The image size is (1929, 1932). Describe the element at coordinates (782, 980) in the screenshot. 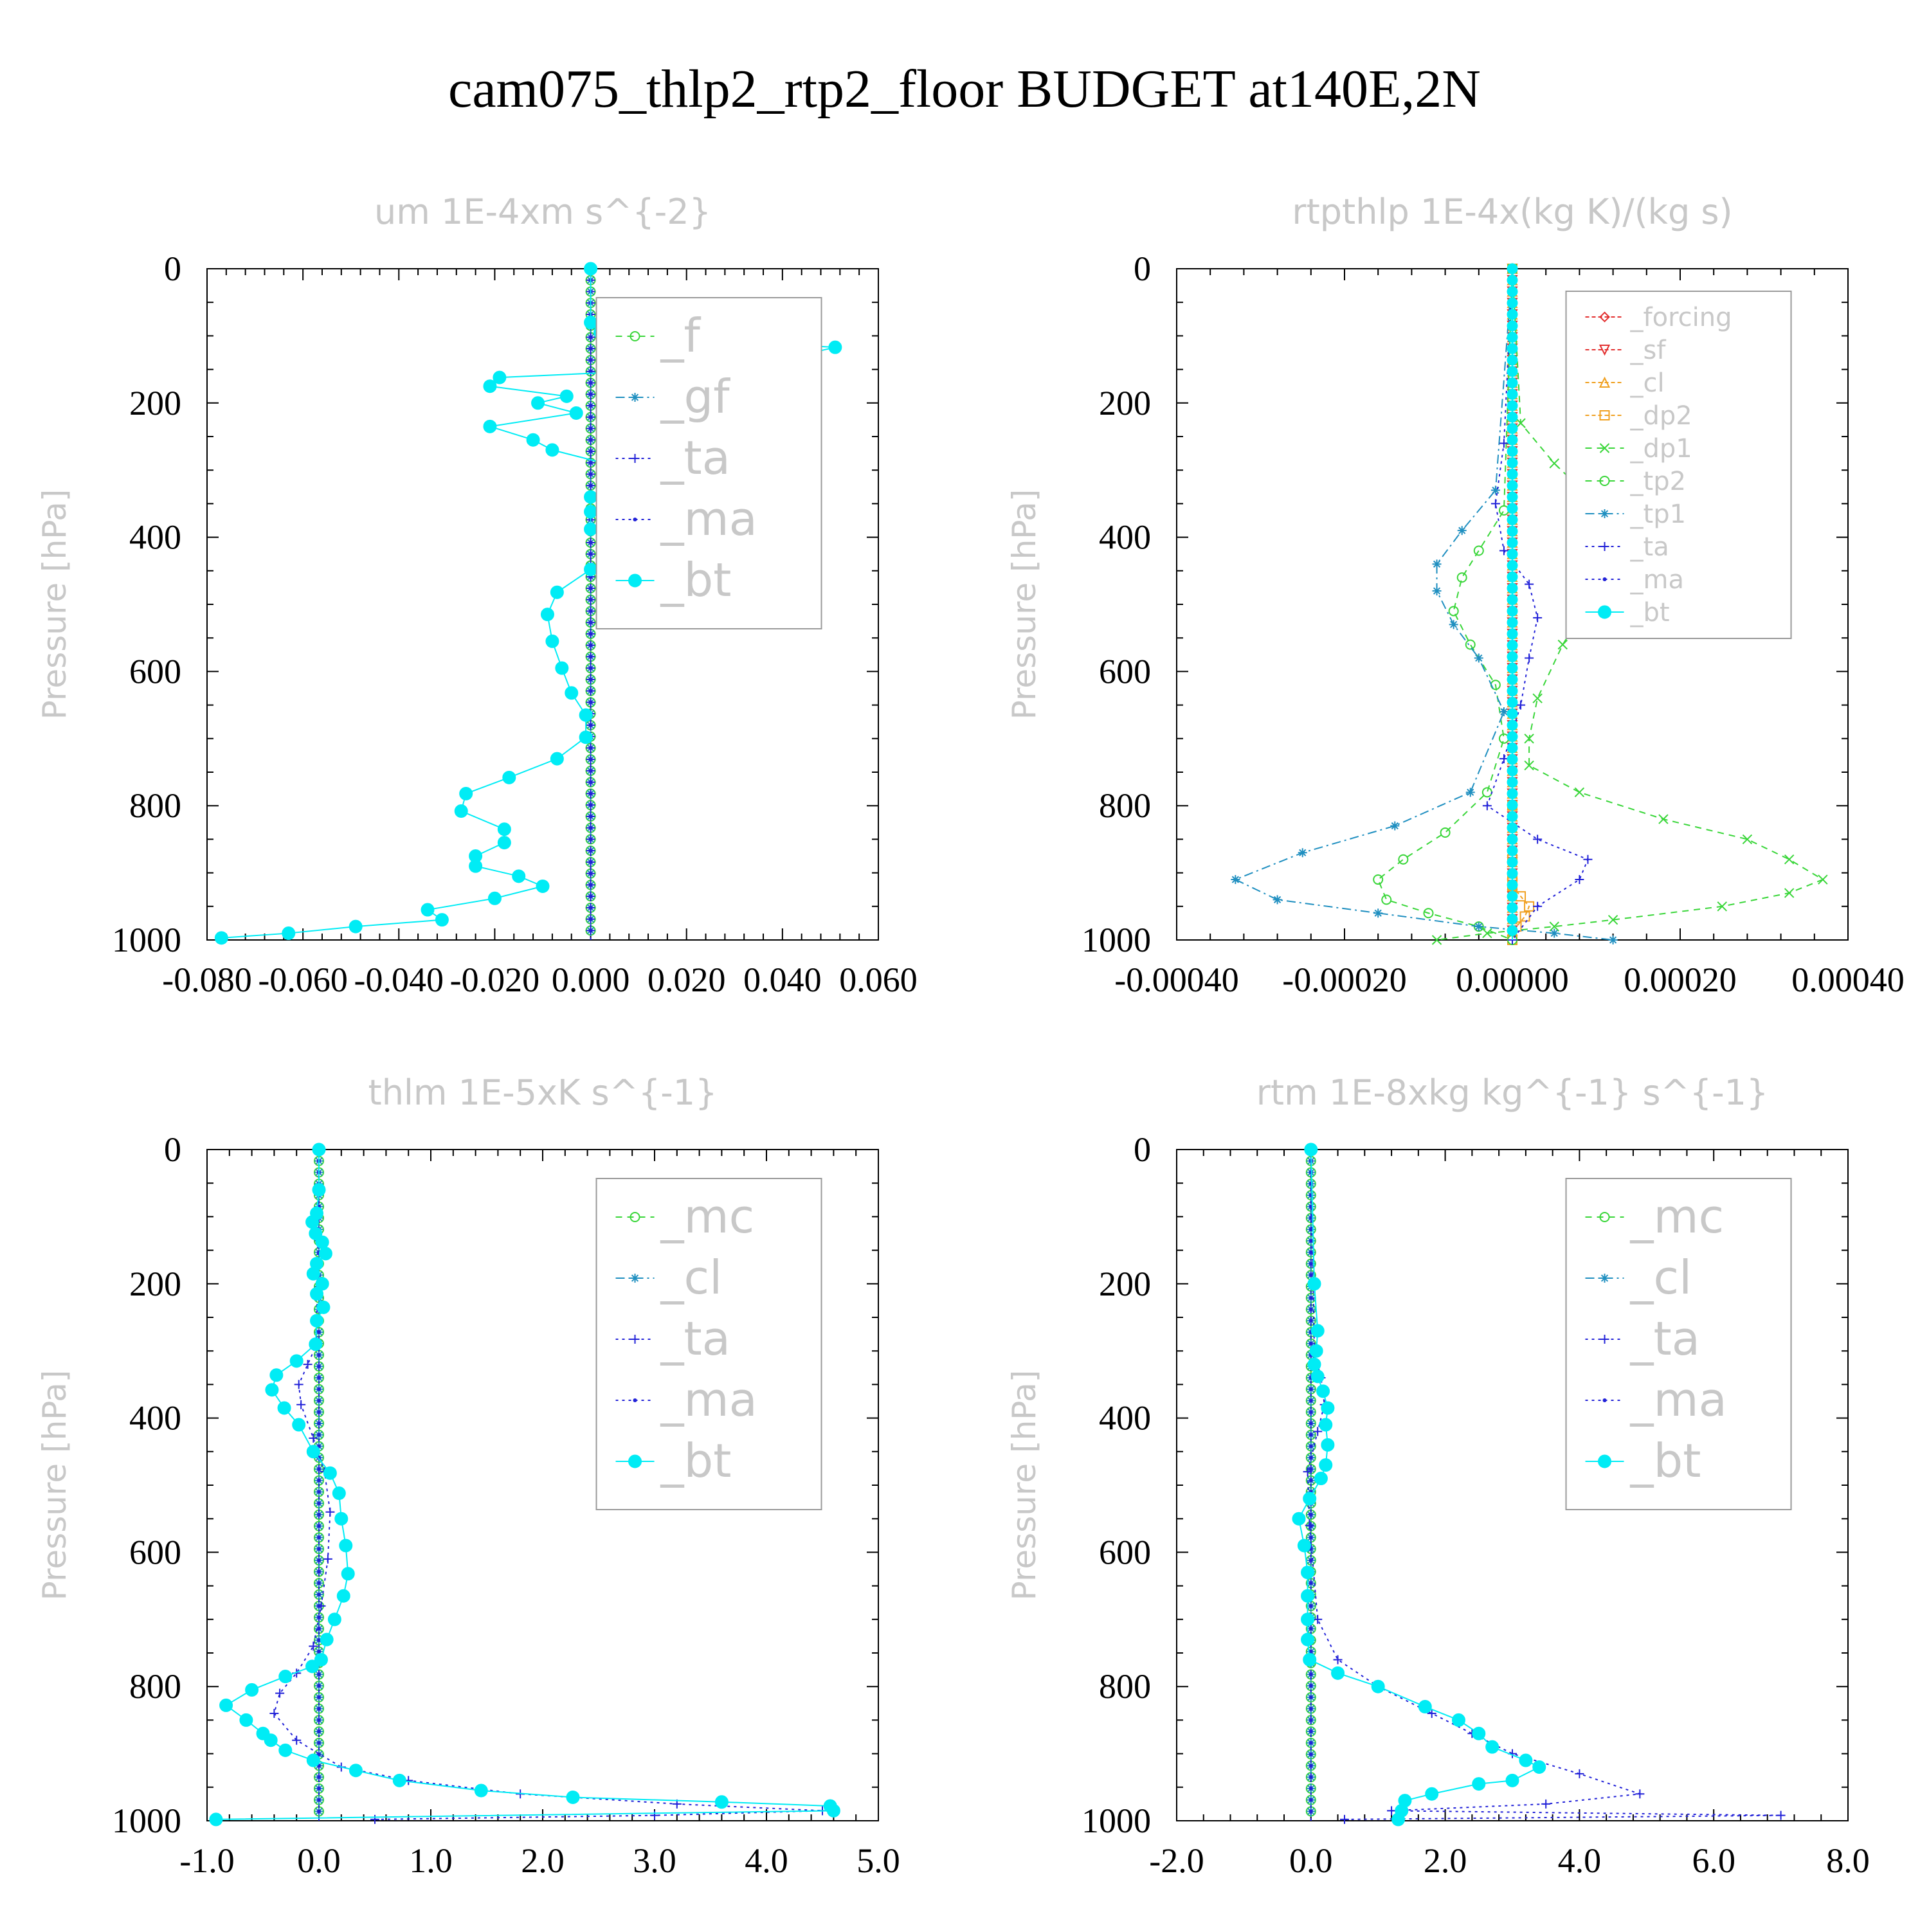

I see `x-tick-label: 0.040` at that location.